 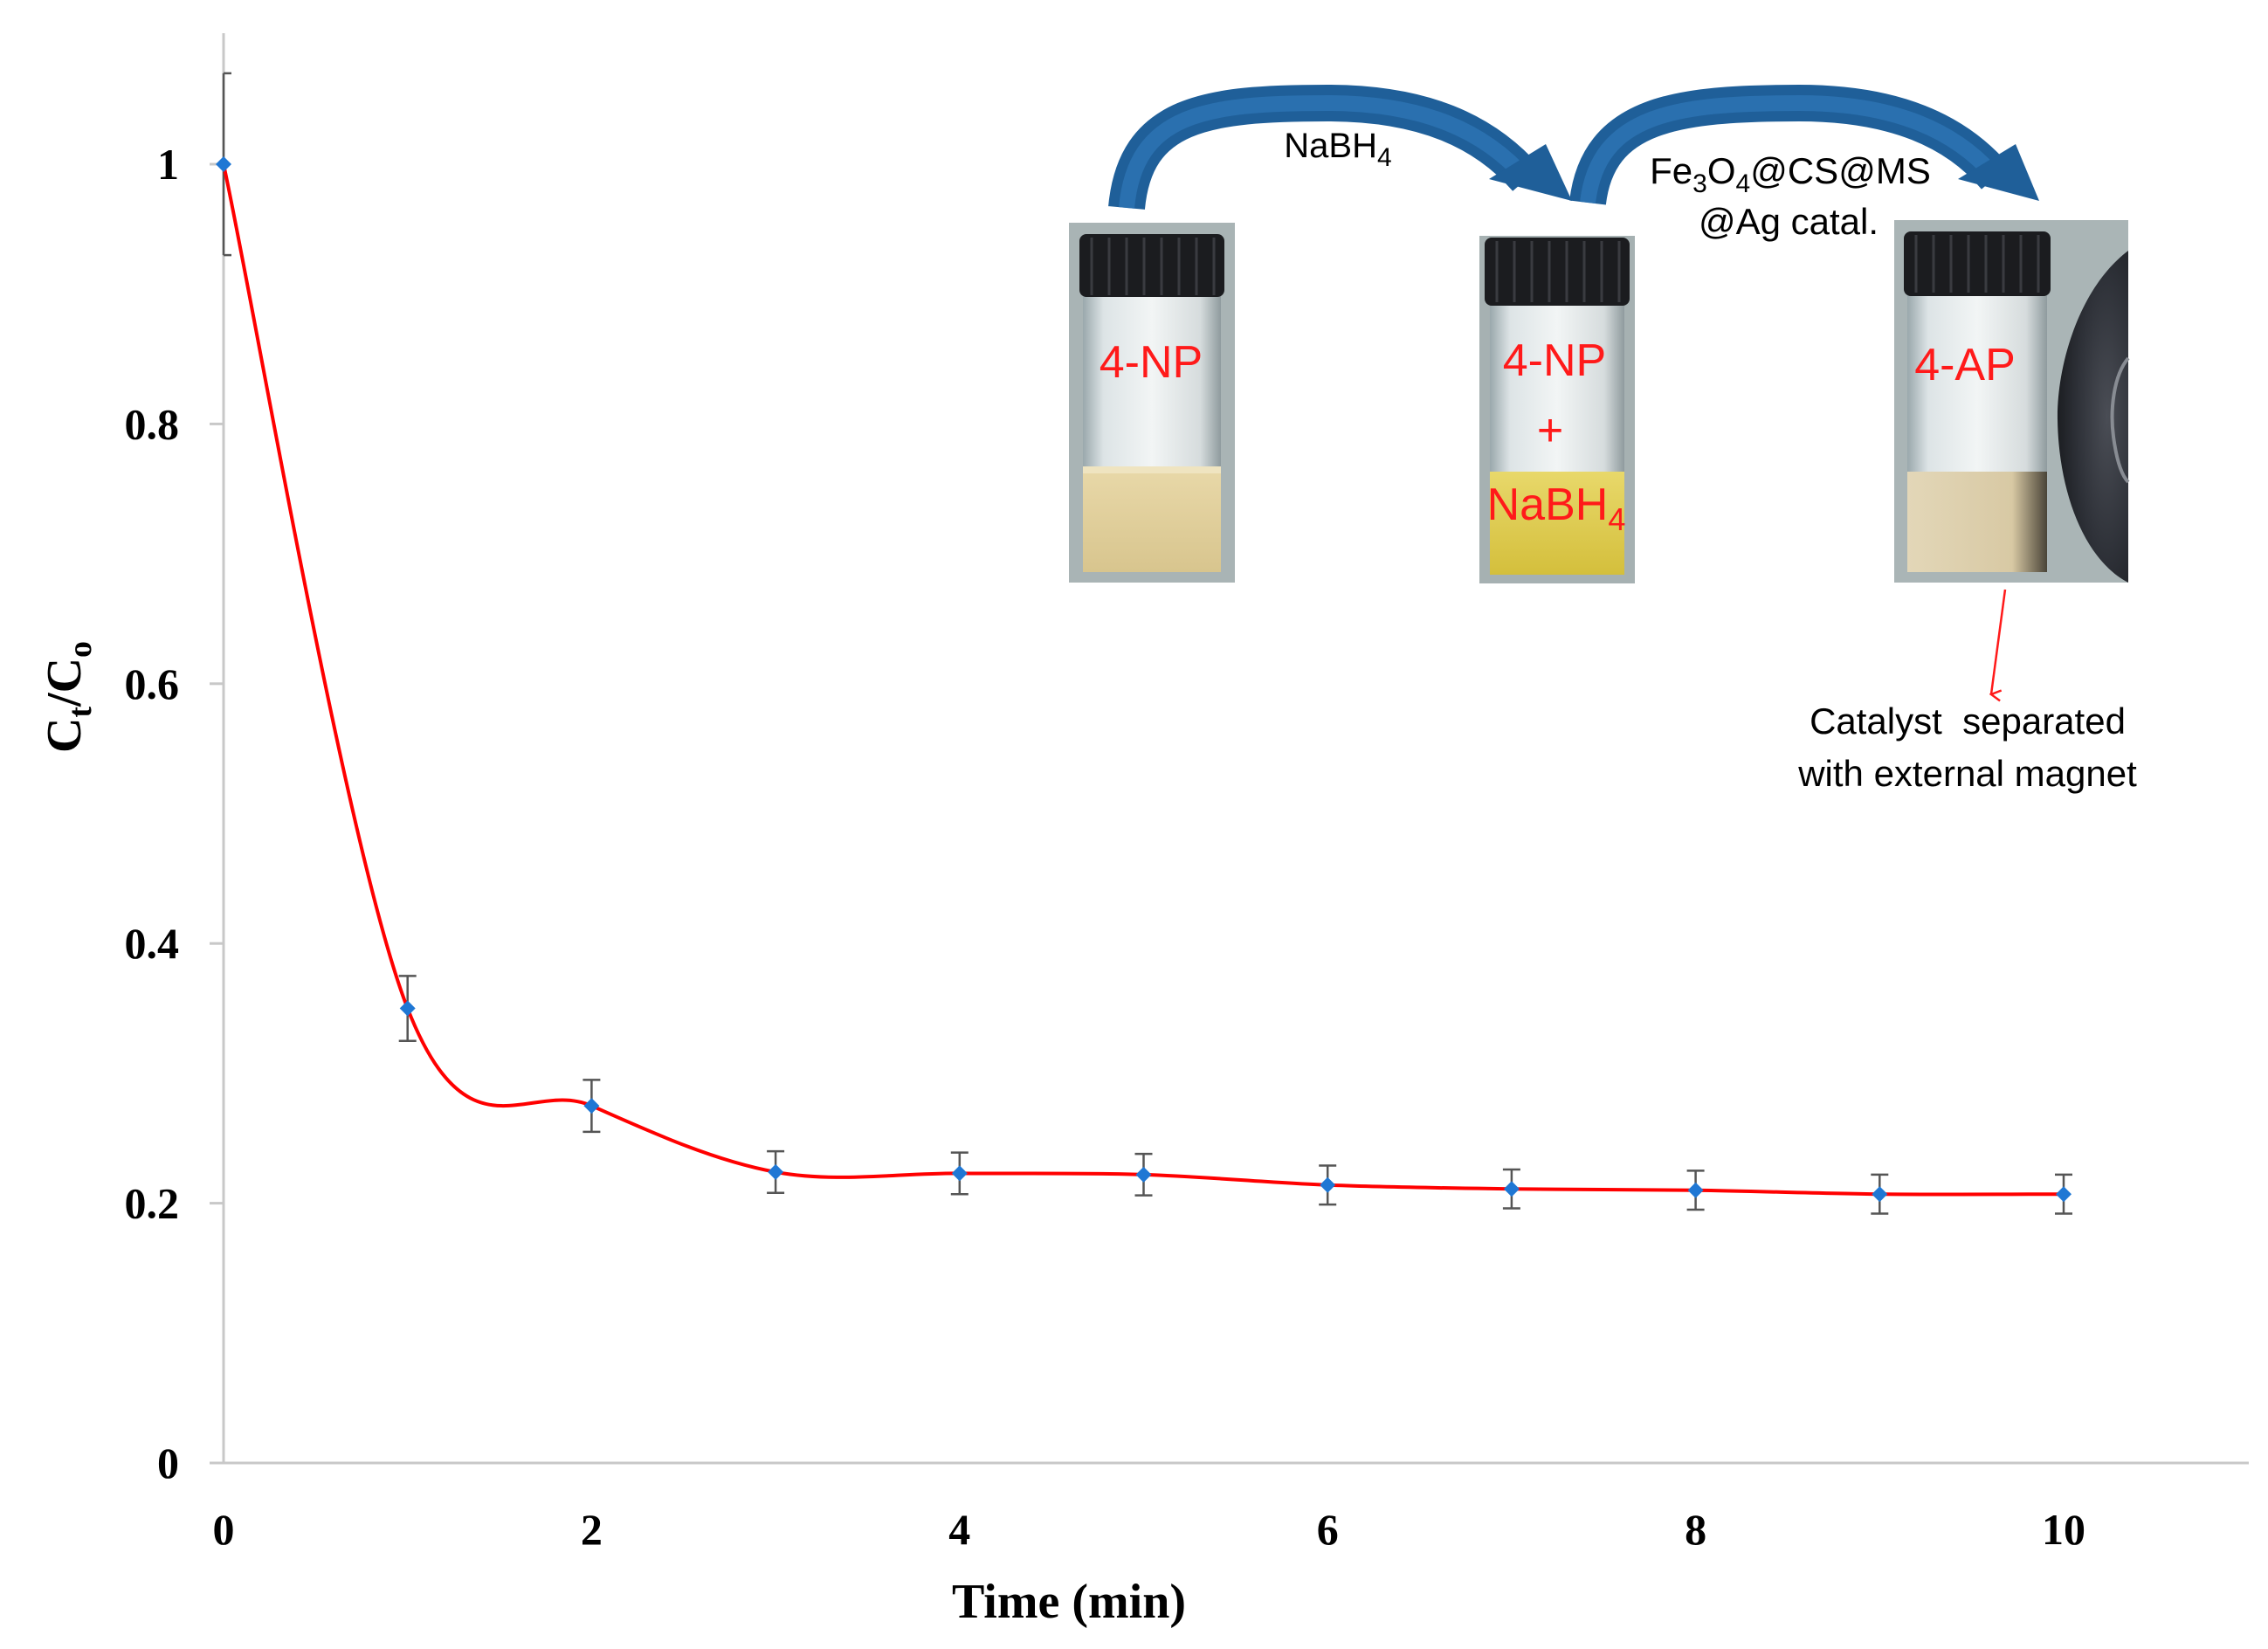 What do you see at coordinates (65, 682) in the screenshot?
I see `y-axis-title-slash: /C` at bounding box center [65, 682].